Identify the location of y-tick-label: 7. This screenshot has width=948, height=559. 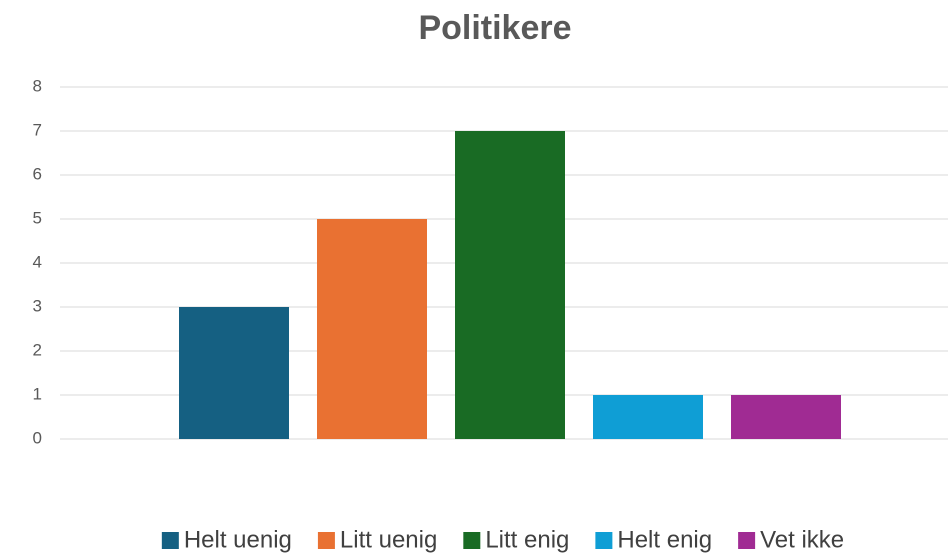
(37, 129).